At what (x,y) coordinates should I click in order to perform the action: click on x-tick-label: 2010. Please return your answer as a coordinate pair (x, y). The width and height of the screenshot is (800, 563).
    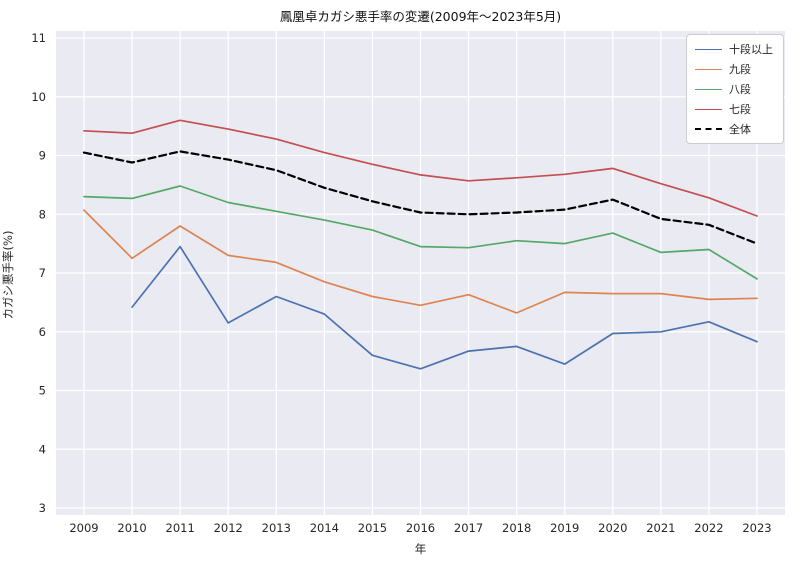
    Looking at the image, I should click on (131, 528).